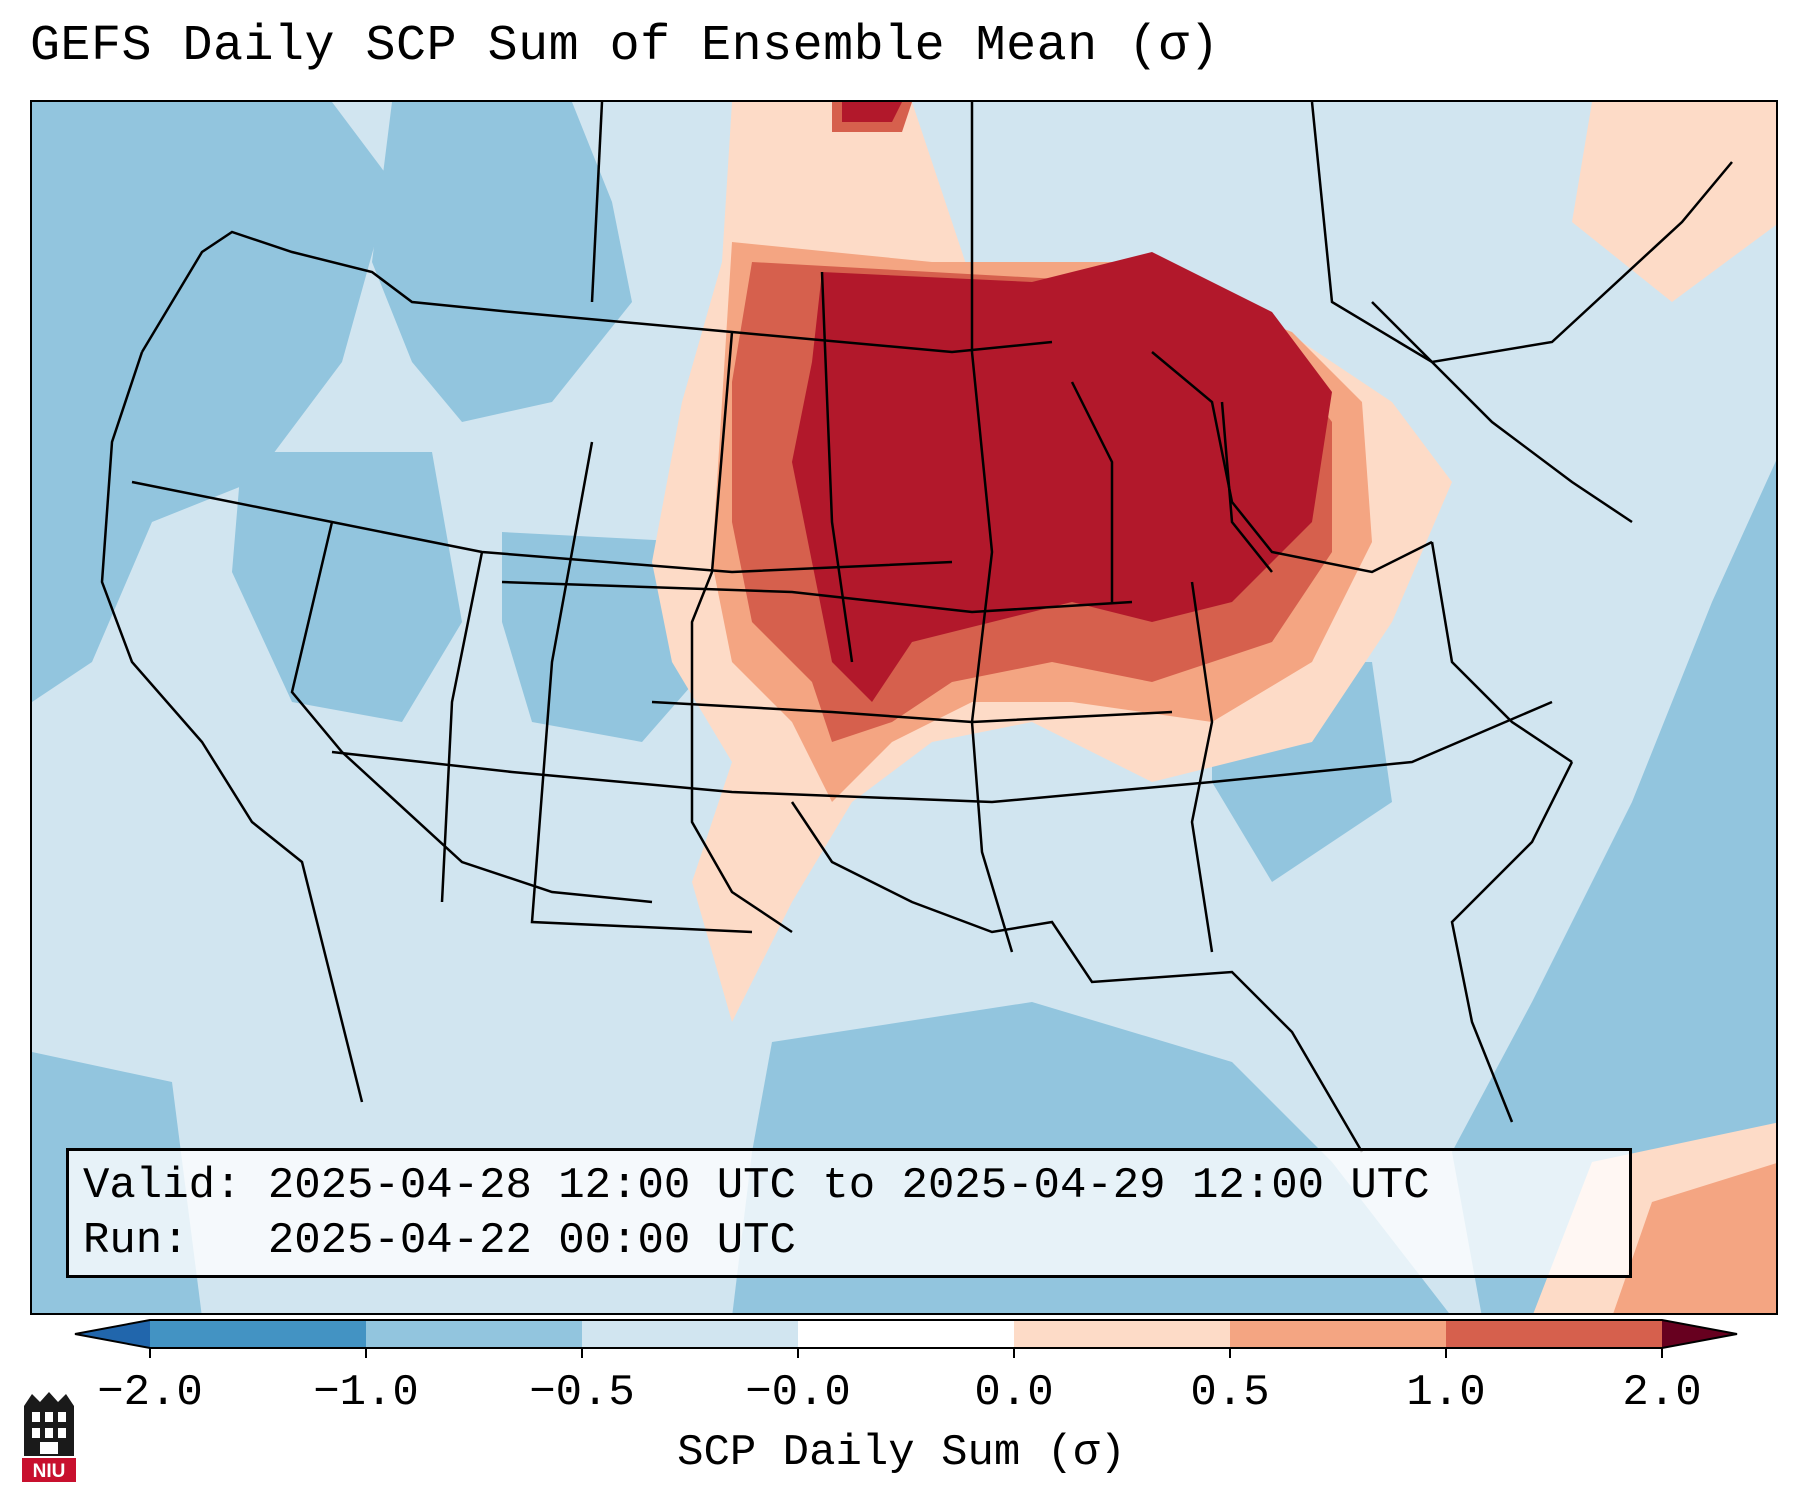 Image resolution: width=1803 pixels, height=1506 pixels. What do you see at coordinates (906, 1353) in the screenshot?
I see `colorbar-ticks` at bounding box center [906, 1353].